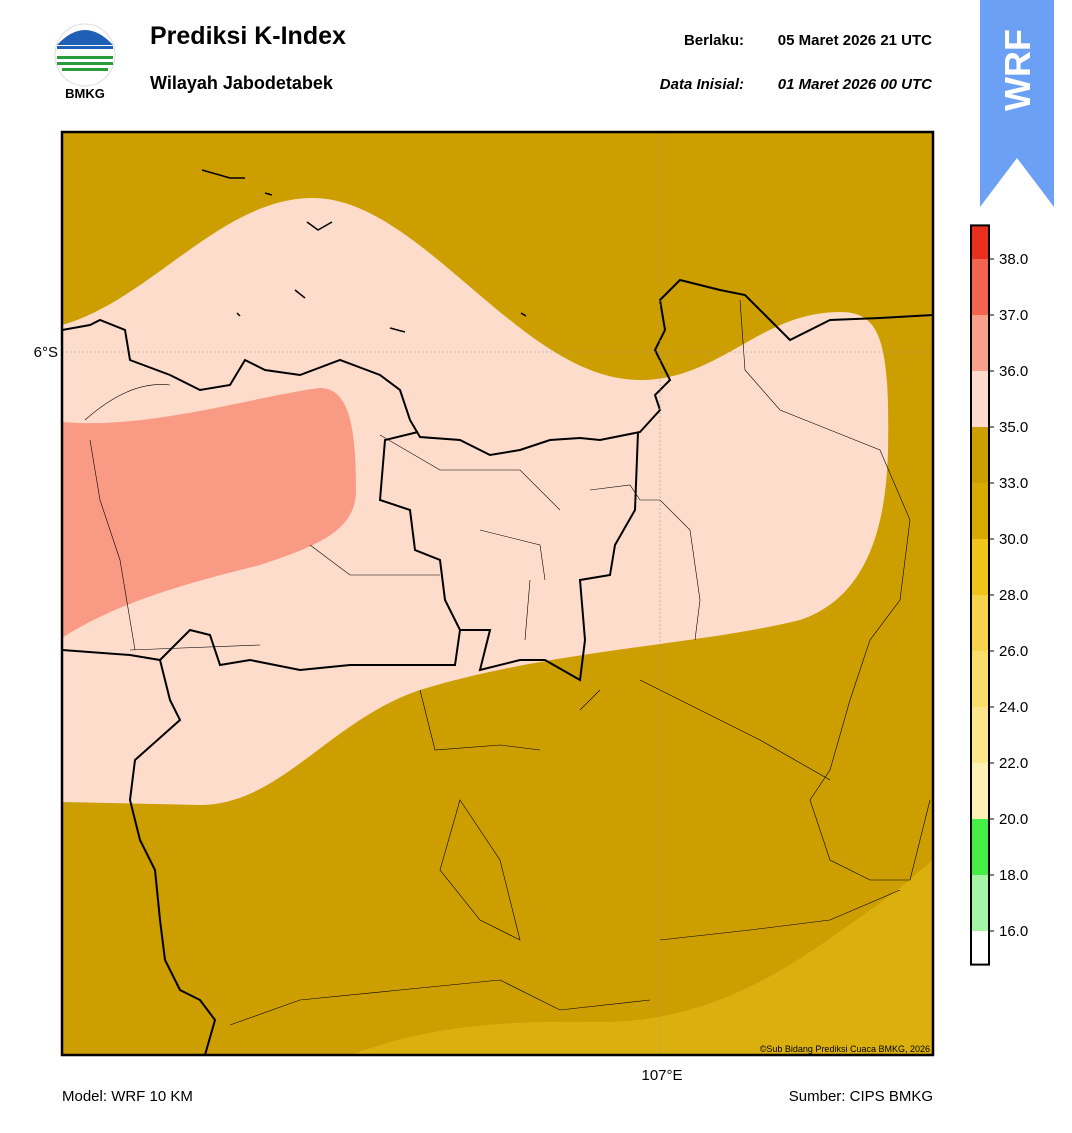 The width and height of the screenshot is (1072, 1133). What do you see at coordinates (1013, 707) in the screenshot?
I see `colorbar-tick-label: 24.0` at bounding box center [1013, 707].